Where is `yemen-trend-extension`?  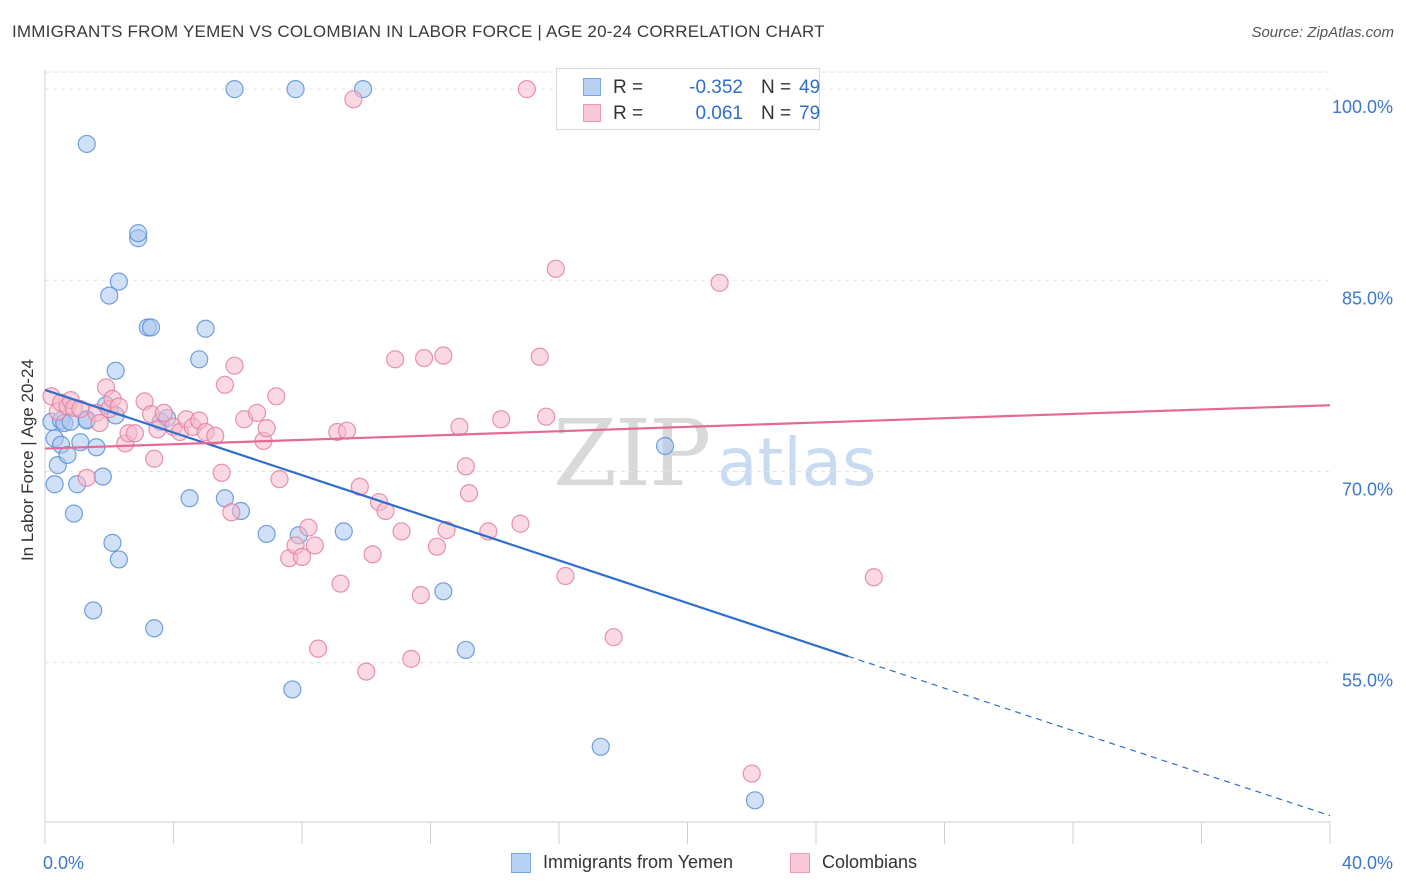 yemen-trend-extension is located at coordinates (1089, 736).